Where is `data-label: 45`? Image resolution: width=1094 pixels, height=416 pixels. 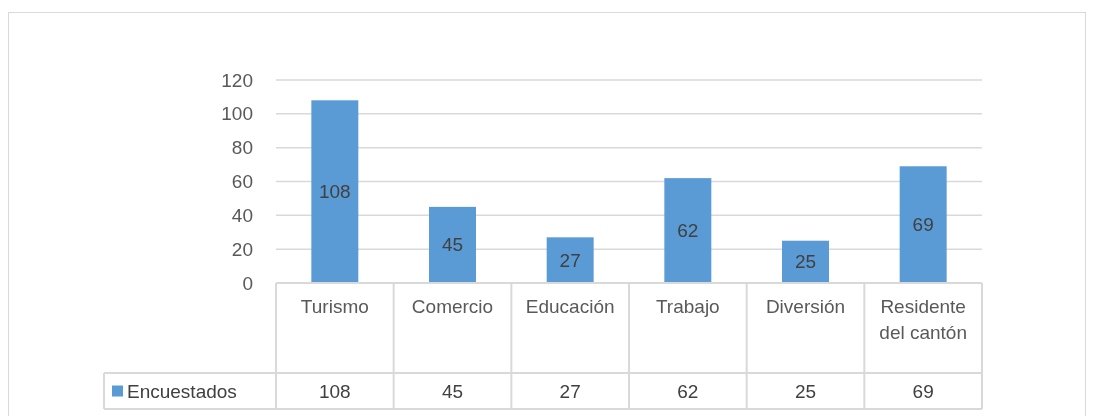
data-label: 45 is located at coordinates (452, 391).